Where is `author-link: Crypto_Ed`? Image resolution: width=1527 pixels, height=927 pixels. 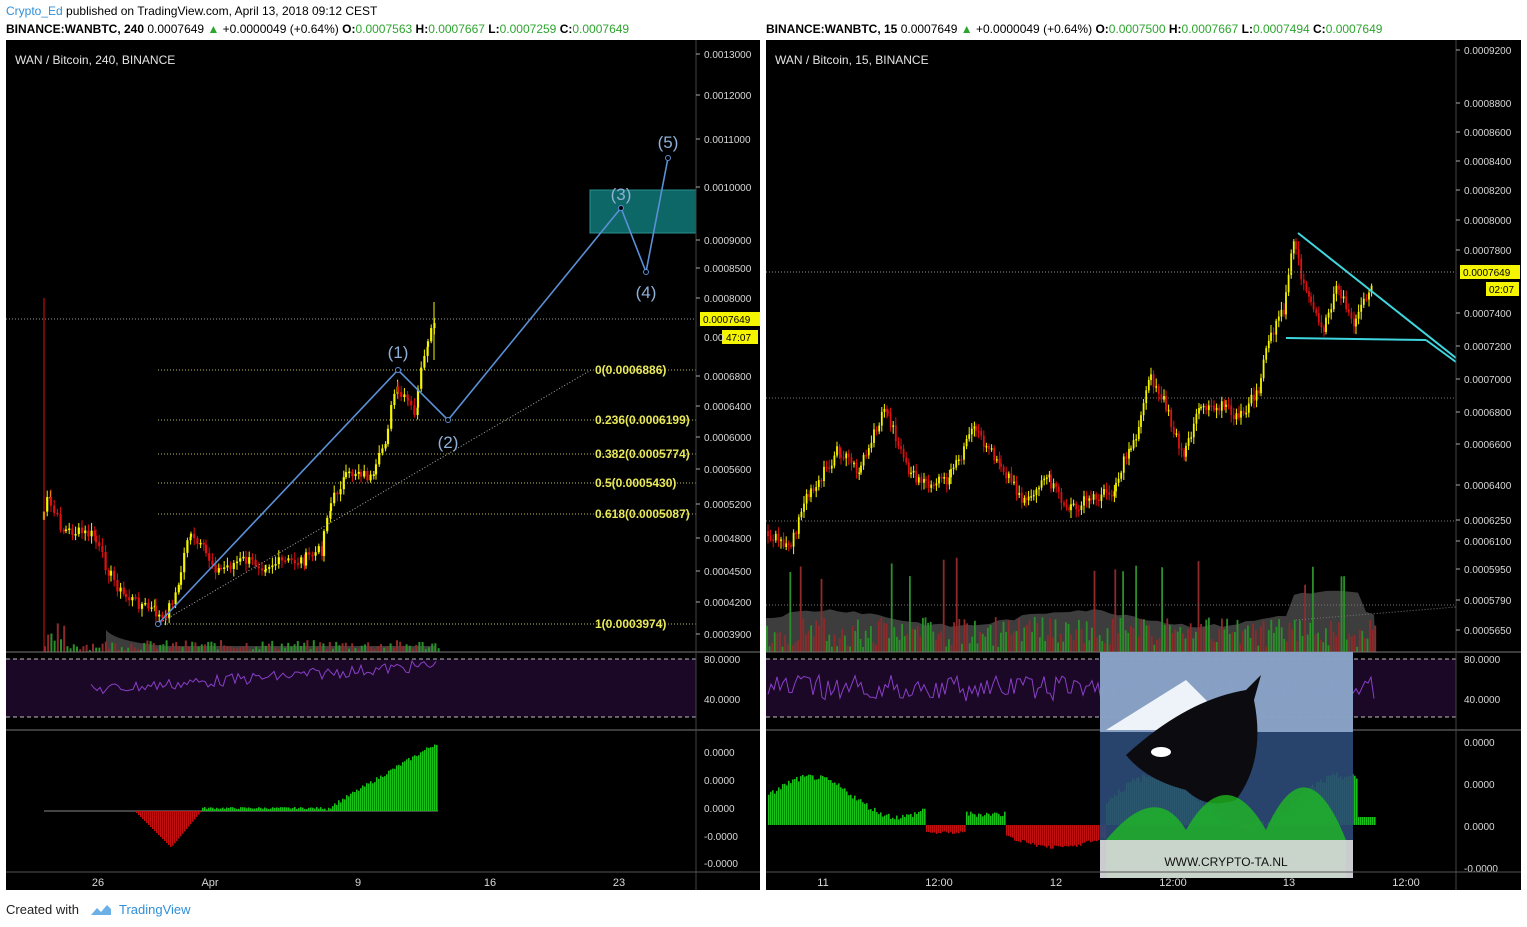
author-link: Crypto_Ed is located at coordinates (34, 11).